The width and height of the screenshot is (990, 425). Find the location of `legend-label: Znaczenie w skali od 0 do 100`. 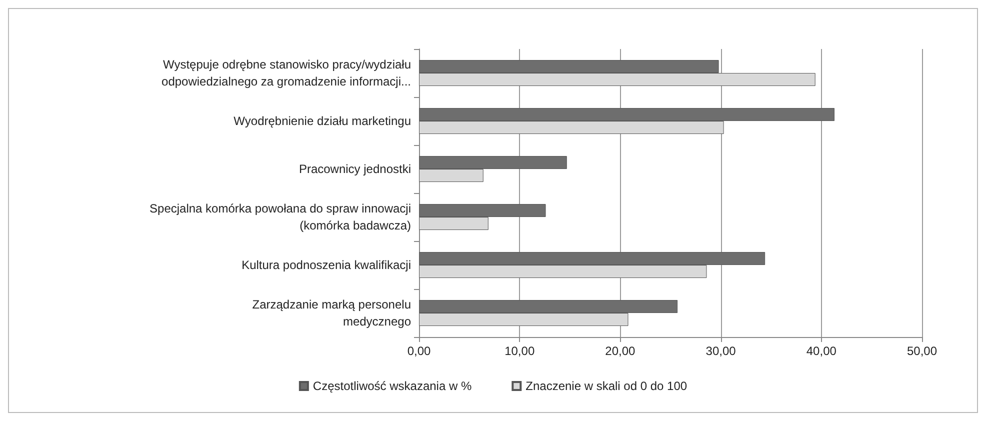

legend-label: Znaczenie w skali od 0 do 100 is located at coordinates (607, 386).